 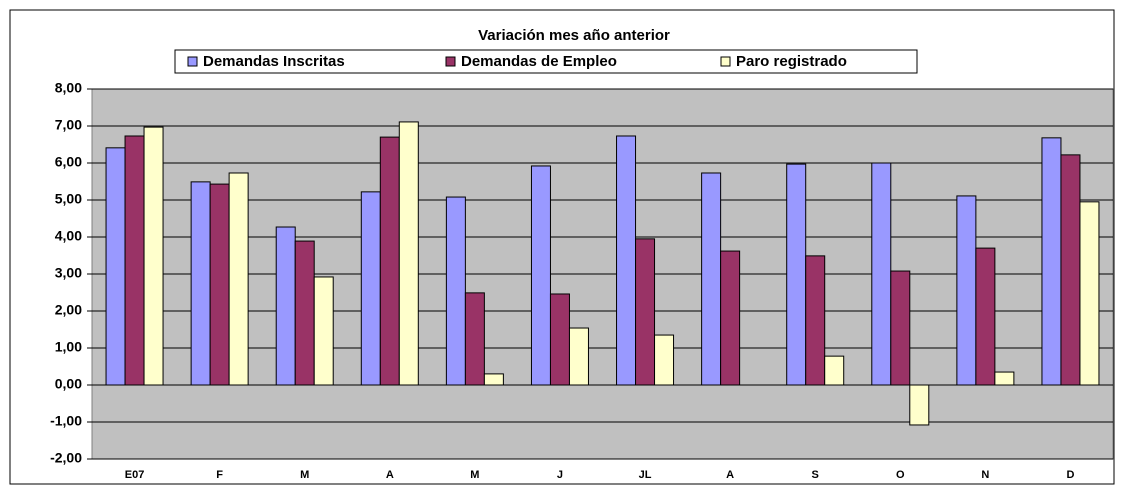 I want to click on y-tick-label: 7,00, so click(x=68, y=125).